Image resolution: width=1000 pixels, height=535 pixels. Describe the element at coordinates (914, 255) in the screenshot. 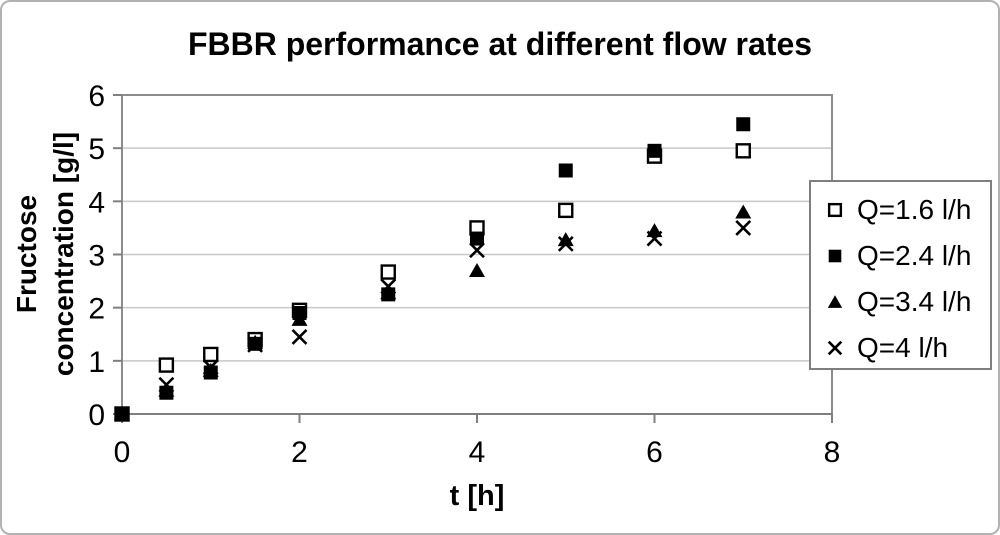

I see `legend-label: Q=2.4 l/h` at that location.